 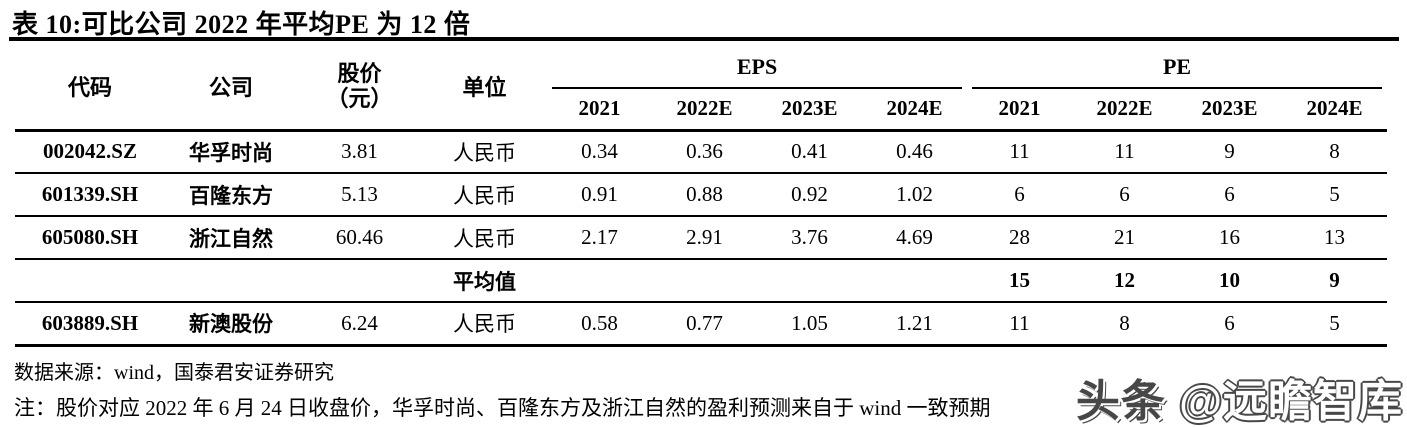 I want to click on eps-2023e-cell: 0.92, so click(x=809, y=195).